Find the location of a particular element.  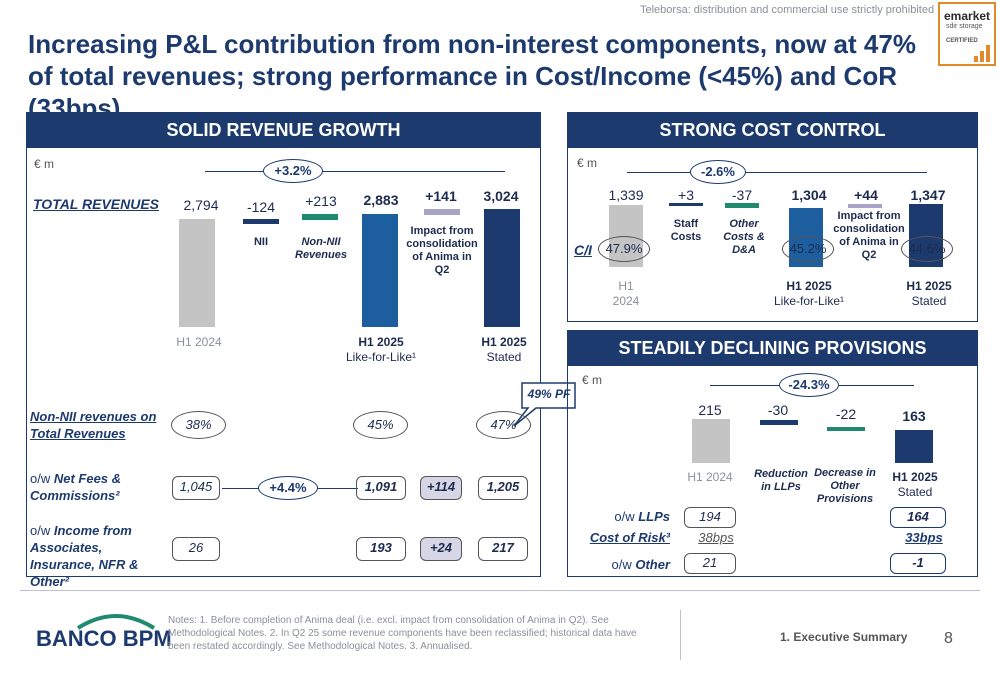

cor-label: Cost of Risk³ is located at coordinates (629, 537).